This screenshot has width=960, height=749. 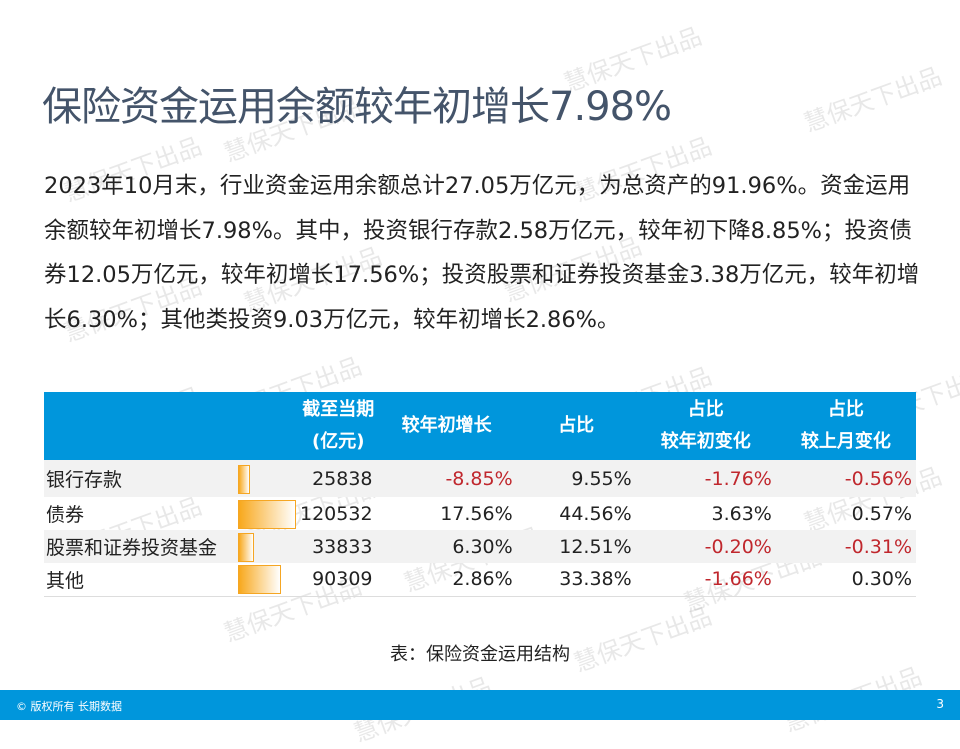 I want to click on page-title: 保险资金运用余额较年初增长7.98%, so click(x=357, y=107).